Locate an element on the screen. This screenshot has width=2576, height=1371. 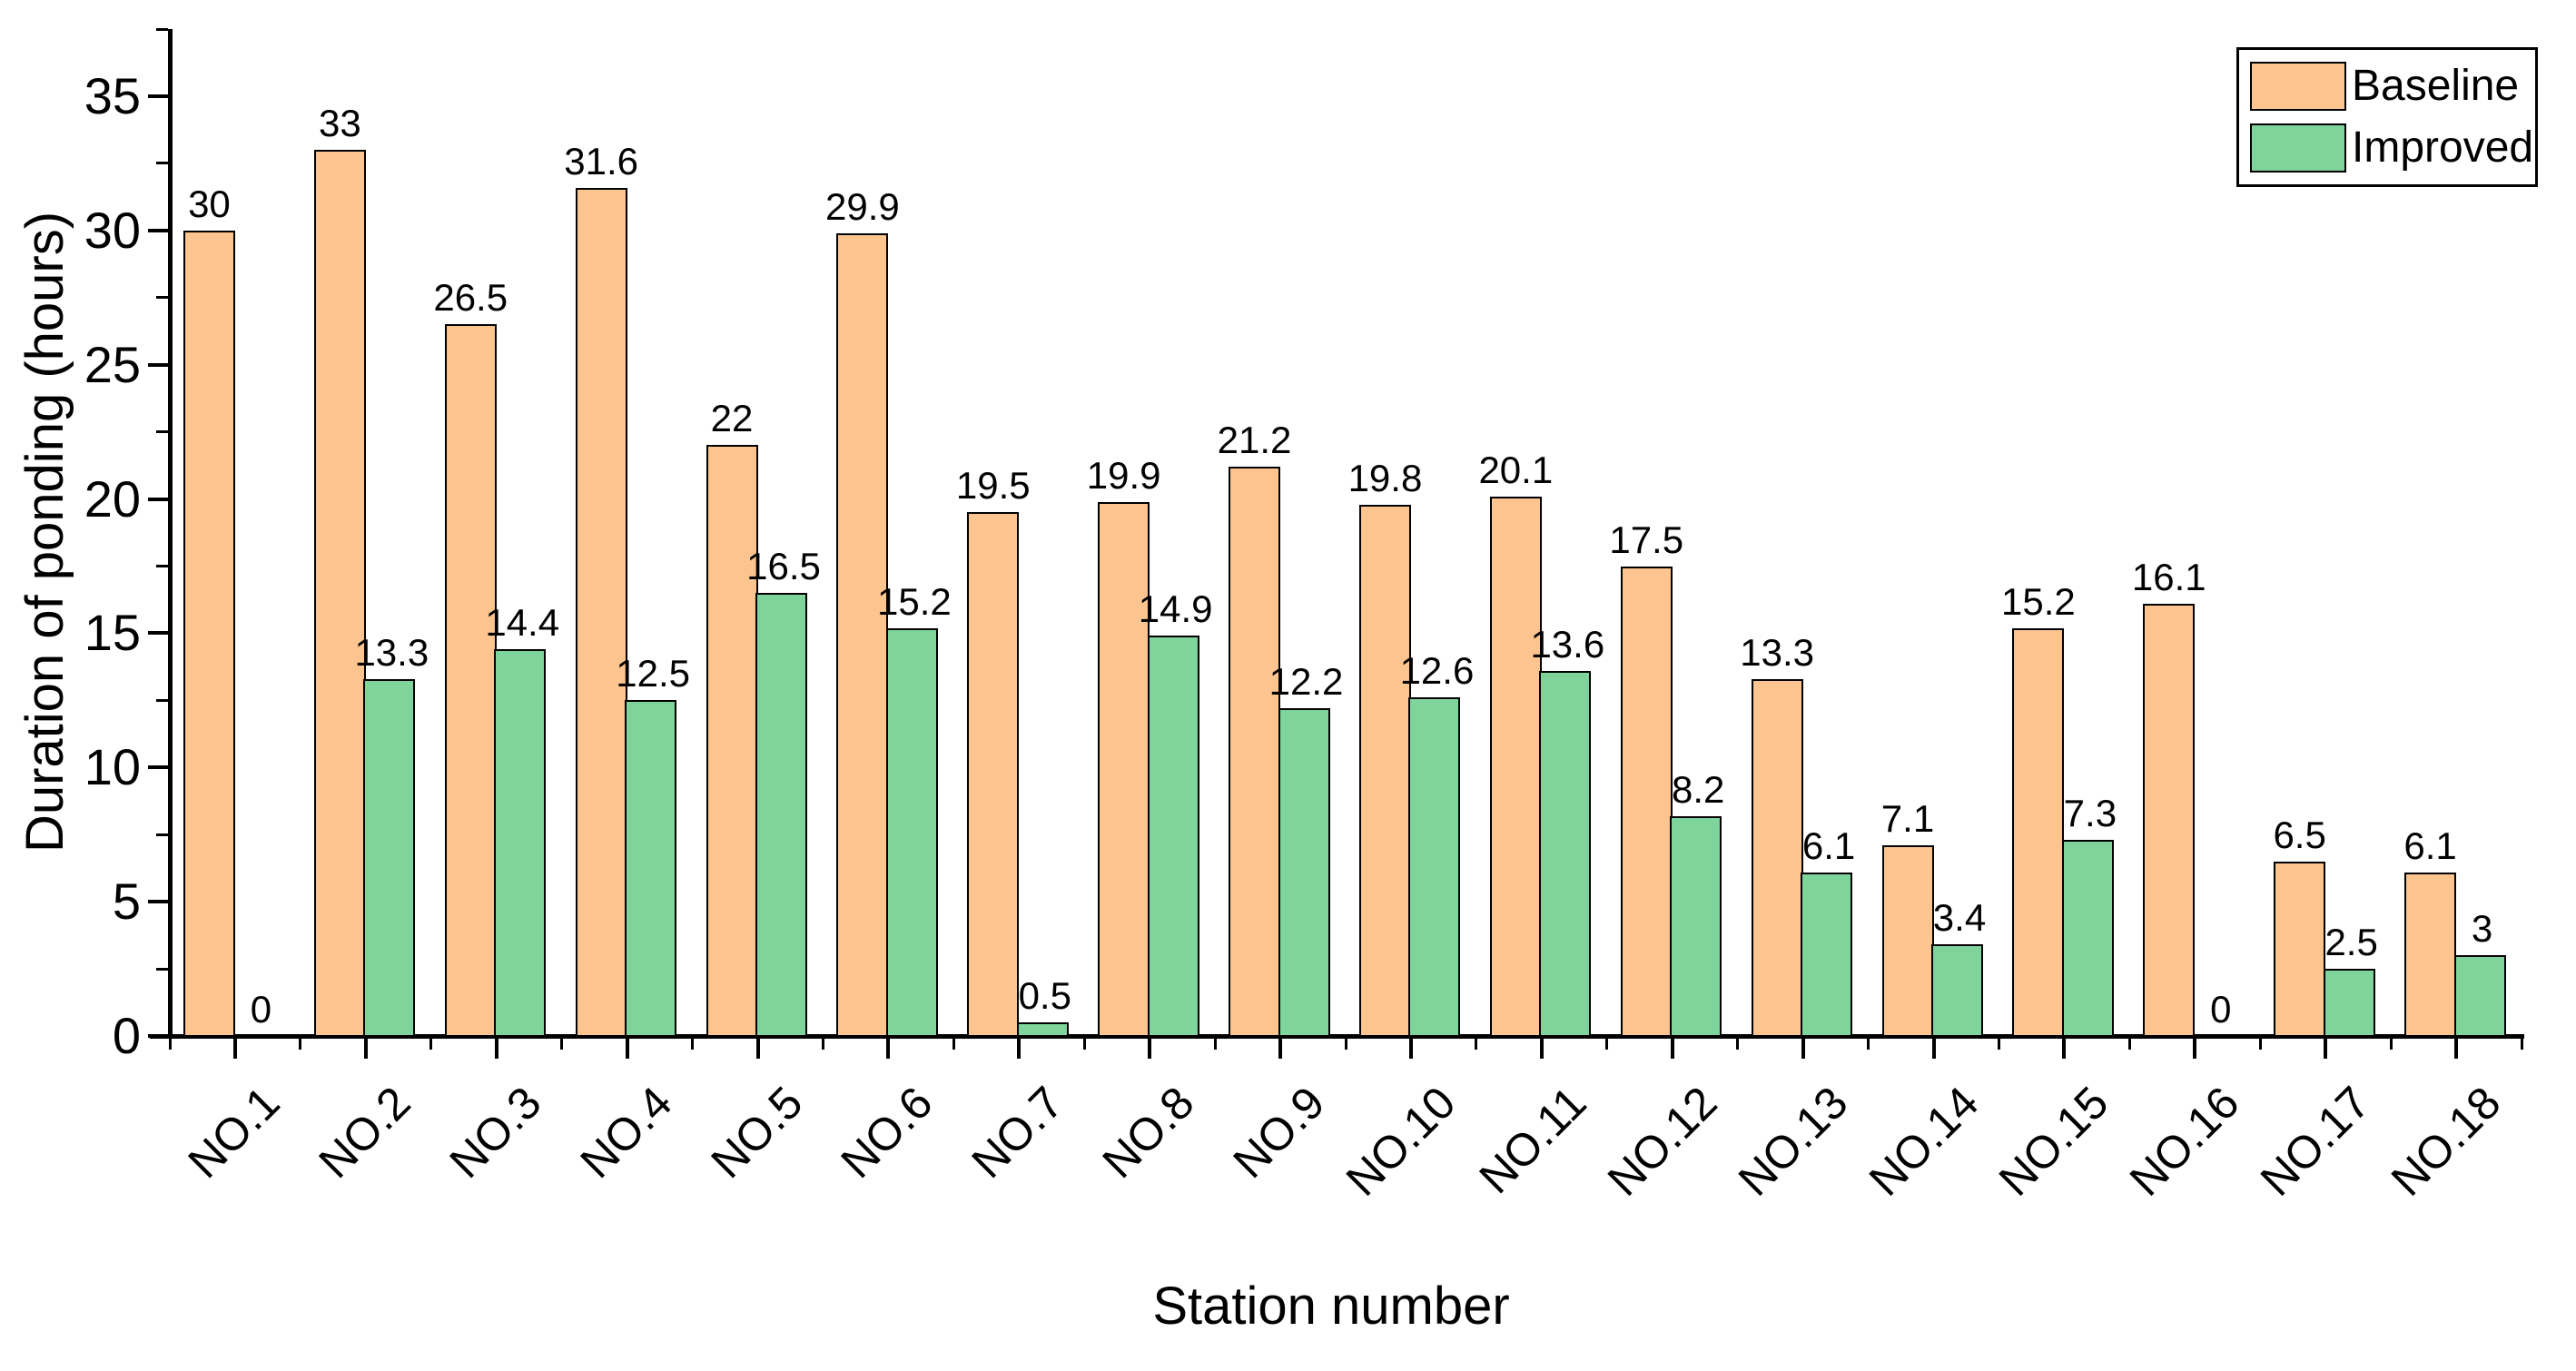
bar-value-label: 12.5 is located at coordinates (653, 674).